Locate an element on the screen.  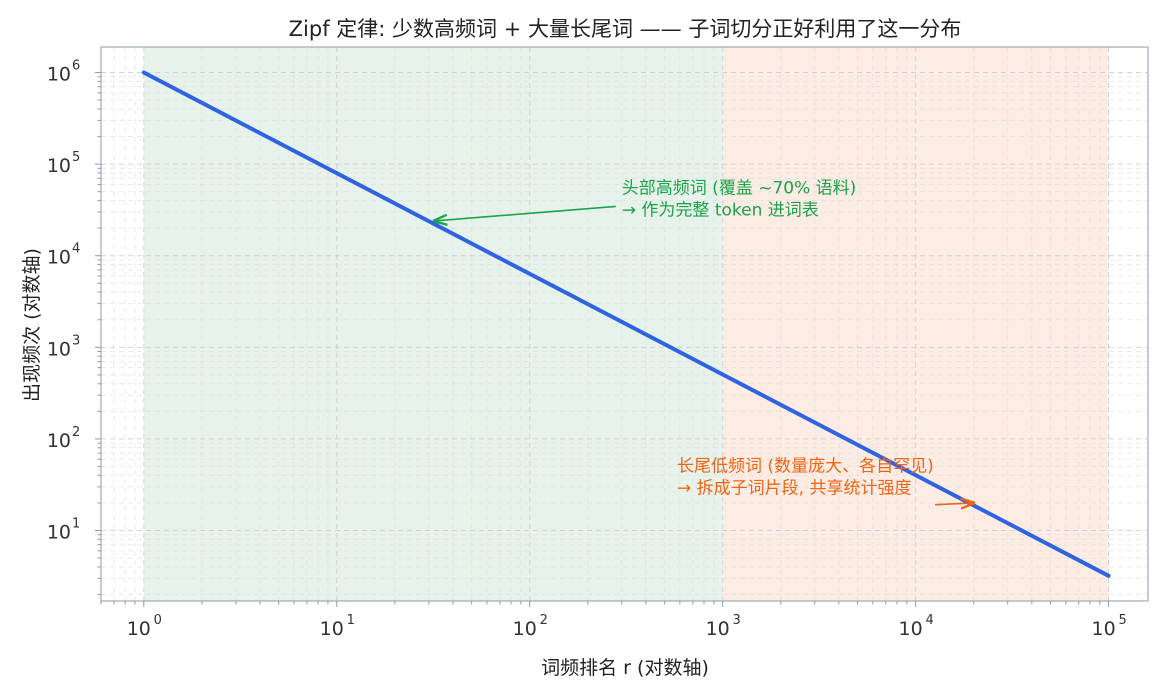
annotation-text-0-0: 头部高频词 (覆盖 ~70% 语料) is located at coordinates (739, 188).